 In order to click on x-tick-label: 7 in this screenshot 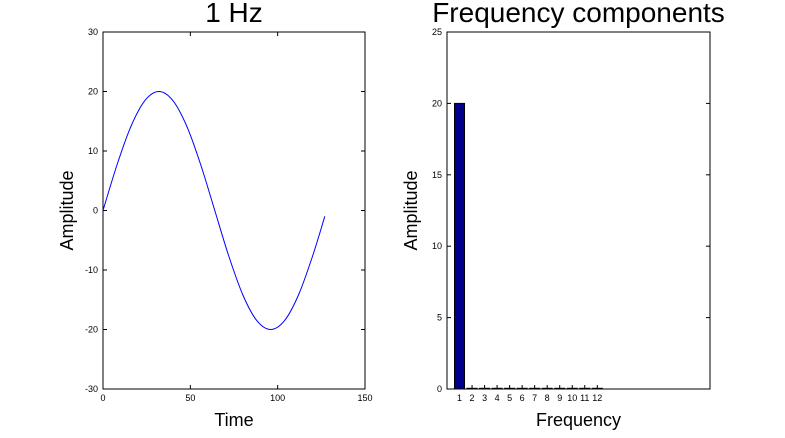, I will do `click(534, 398)`.